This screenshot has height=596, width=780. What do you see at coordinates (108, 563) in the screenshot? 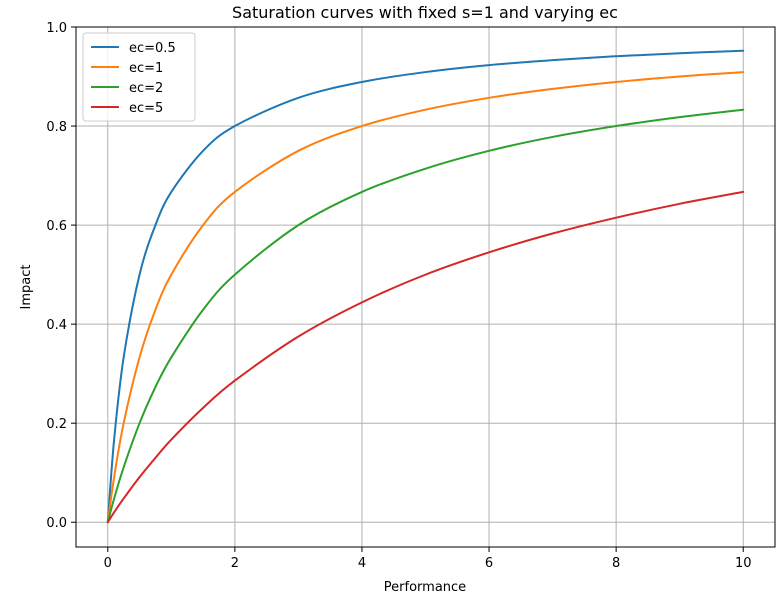
I see `x-tick-label: 0` at bounding box center [108, 563].